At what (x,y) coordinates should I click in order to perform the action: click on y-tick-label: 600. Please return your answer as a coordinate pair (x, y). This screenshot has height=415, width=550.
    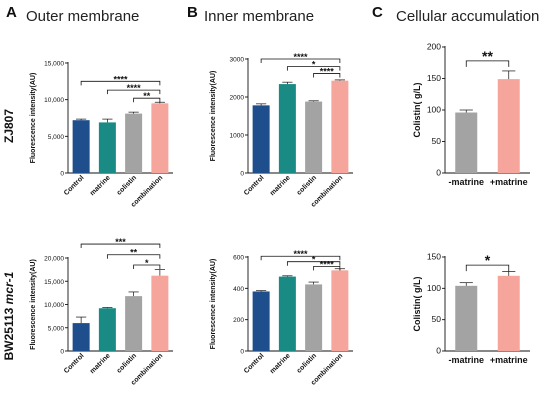
    Looking at the image, I should click on (238, 258).